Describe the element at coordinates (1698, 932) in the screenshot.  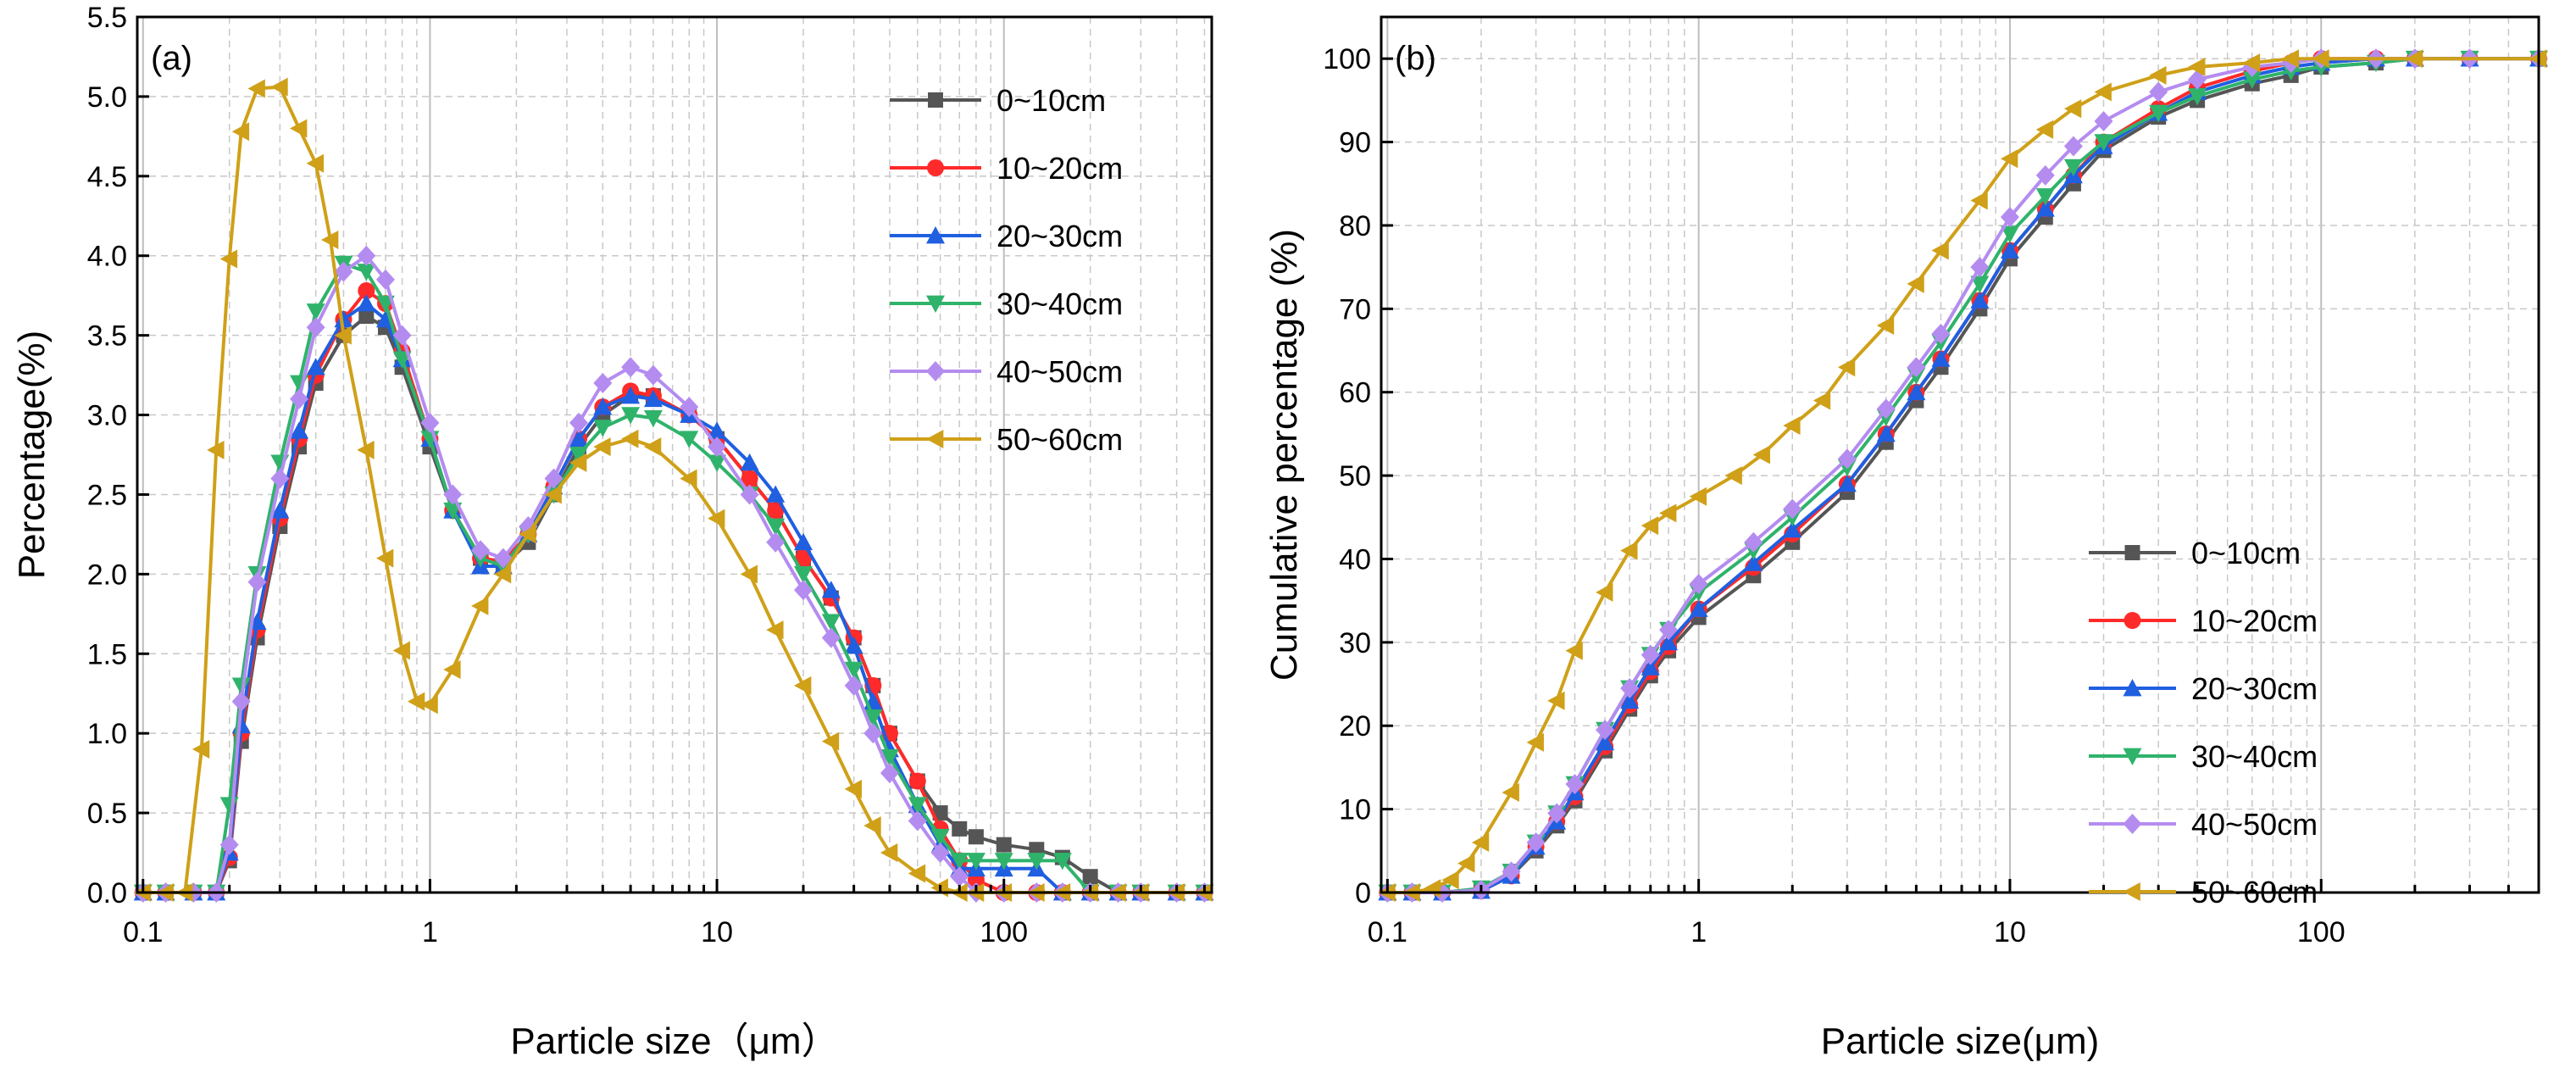
I see `x-tick-label-b: 1` at that location.